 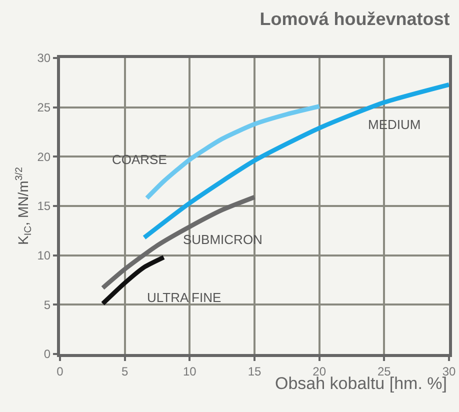 What do you see at coordinates (189, 371) in the screenshot?
I see `x-tick-label: 10` at bounding box center [189, 371].